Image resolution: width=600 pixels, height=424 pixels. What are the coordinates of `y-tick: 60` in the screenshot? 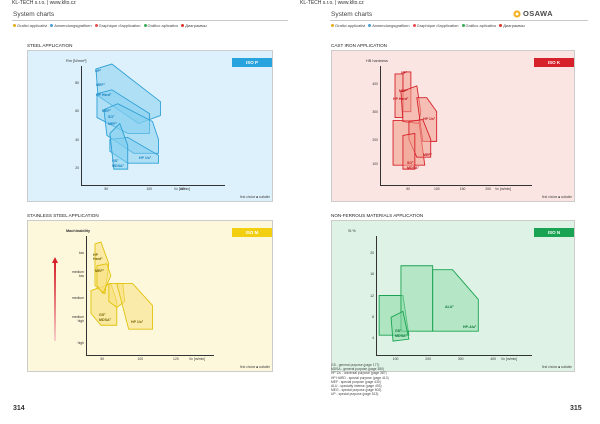 It's located at (77, 111).